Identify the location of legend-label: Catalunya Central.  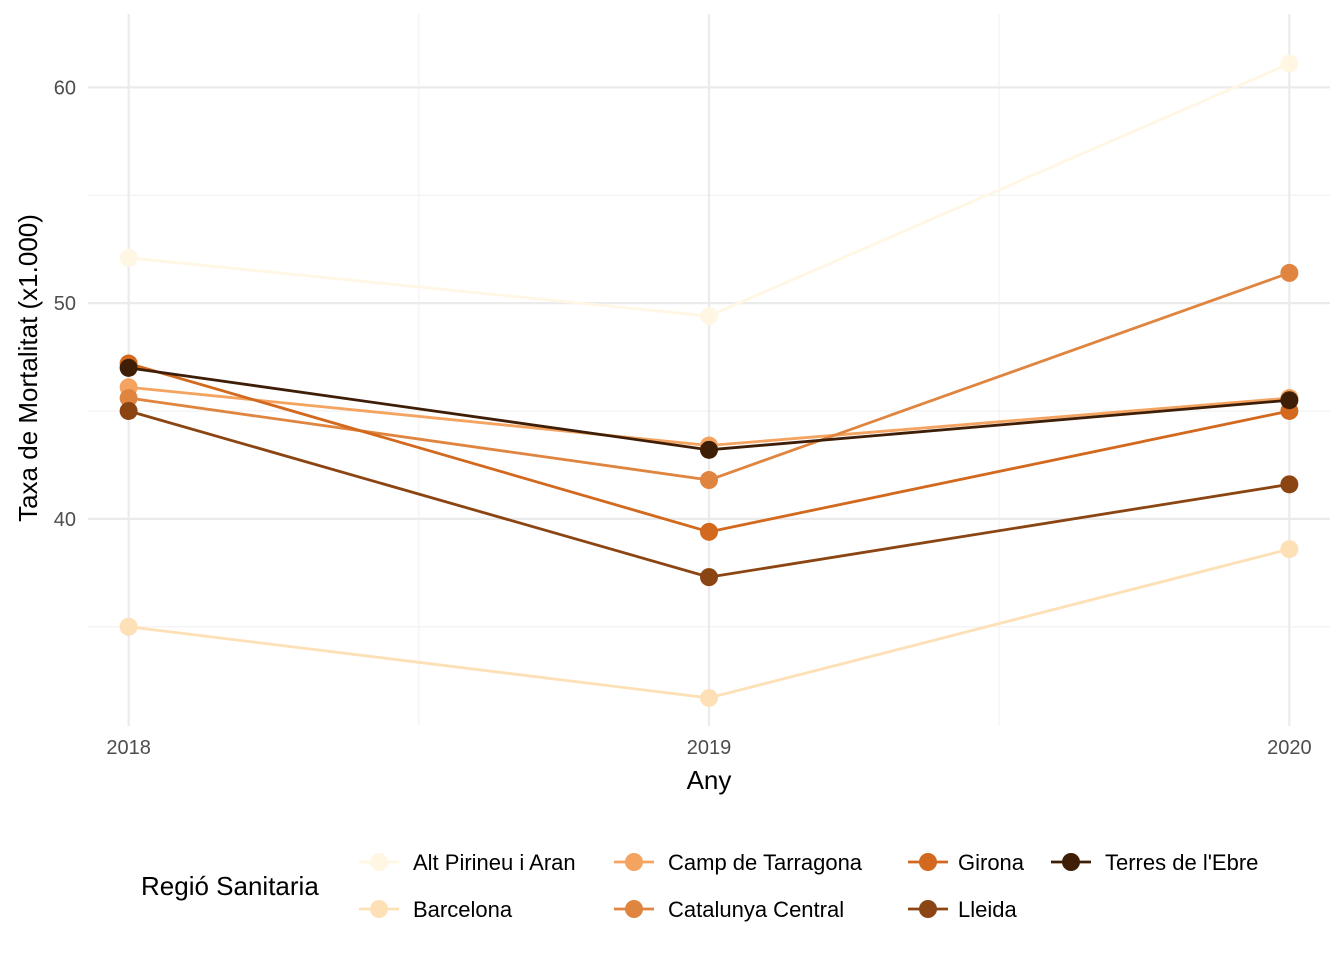
(756, 909).